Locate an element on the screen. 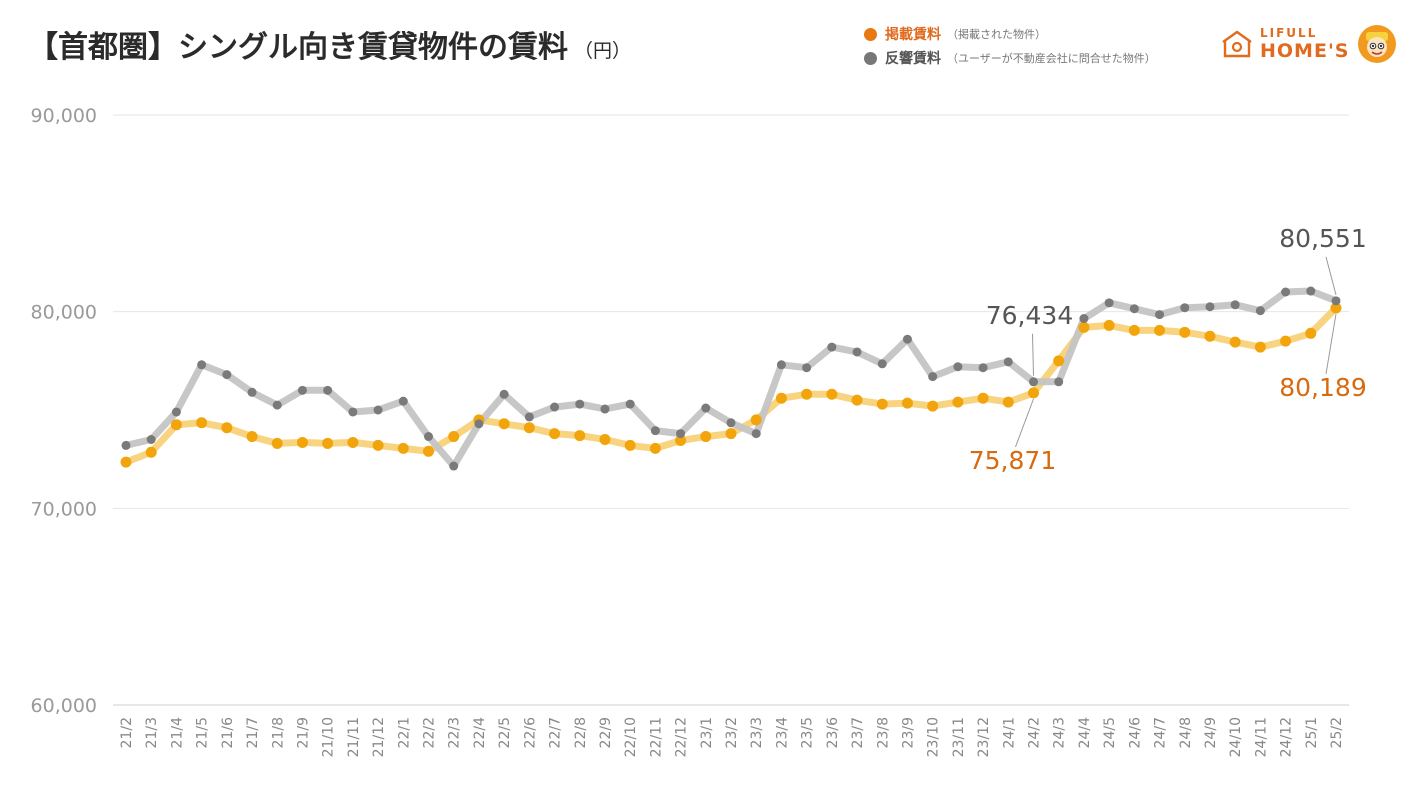 This screenshot has height=794, width=1411. x-tick-label: 25/1 is located at coordinates (1312, 732).